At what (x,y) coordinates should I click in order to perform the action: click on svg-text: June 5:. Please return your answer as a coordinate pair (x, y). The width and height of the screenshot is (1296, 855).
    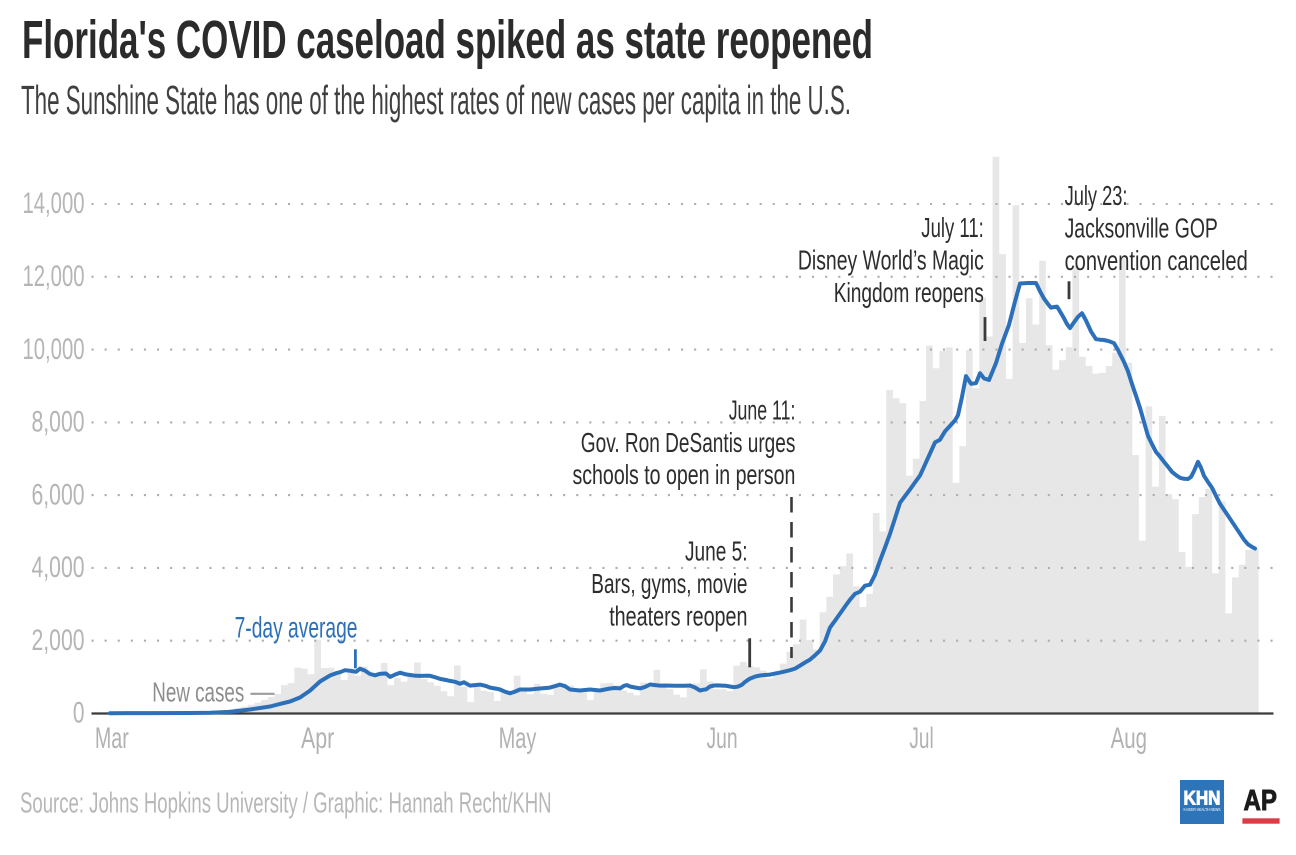
    Looking at the image, I should click on (716, 551).